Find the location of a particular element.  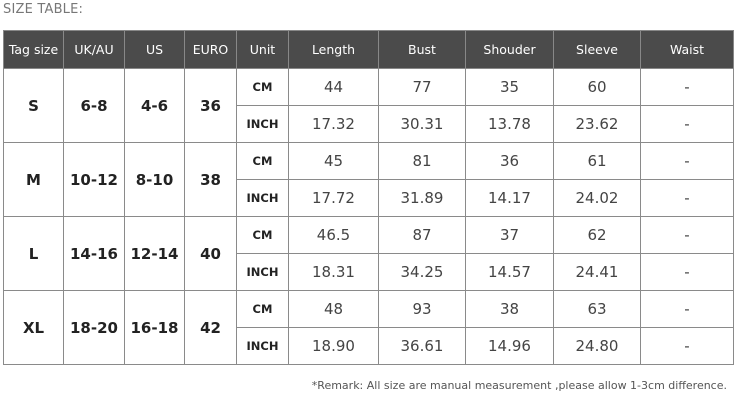

column-header: US is located at coordinates (154, 49).